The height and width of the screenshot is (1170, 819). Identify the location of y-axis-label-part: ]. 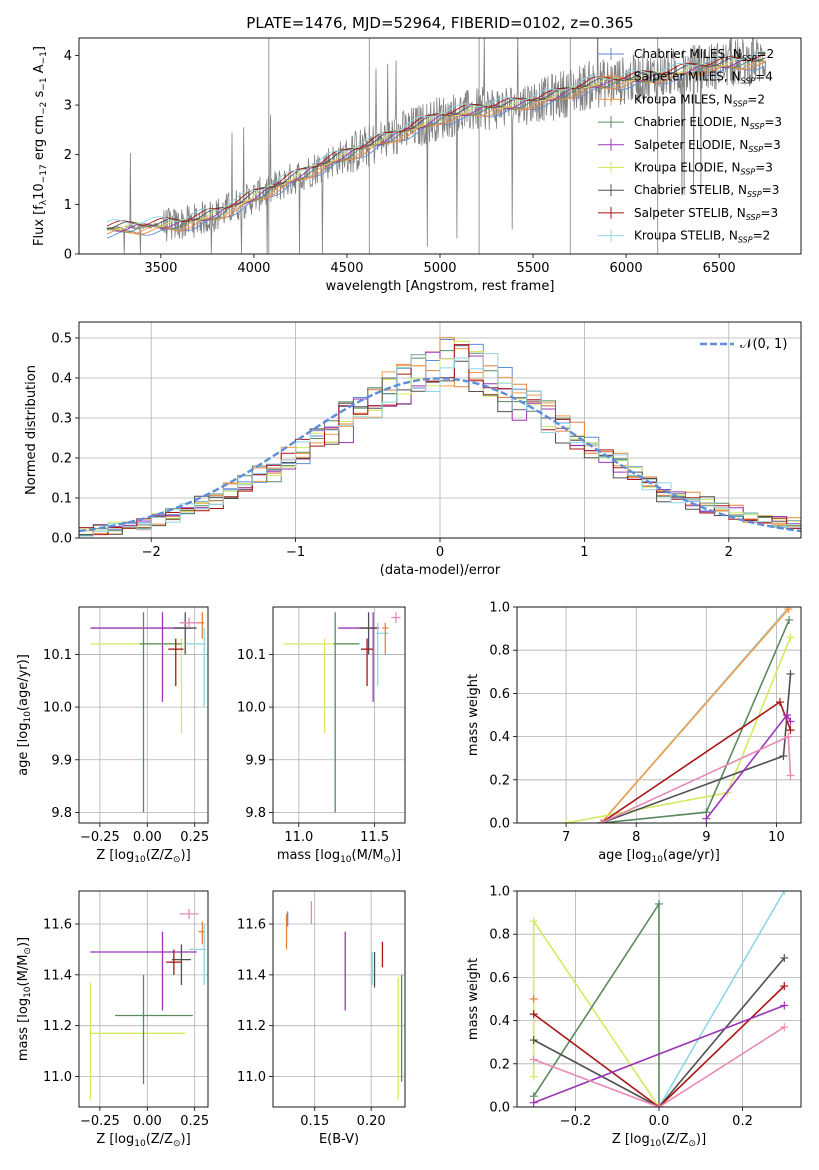
(39, 48).